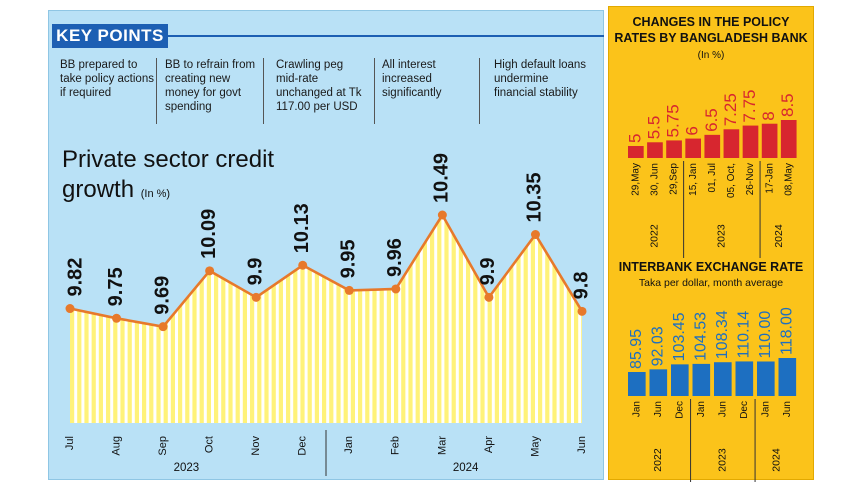 The image size is (860, 484). Describe the element at coordinates (155, 194) in the screenshot. I see `credit-chart-unit: (In %)` at that location.